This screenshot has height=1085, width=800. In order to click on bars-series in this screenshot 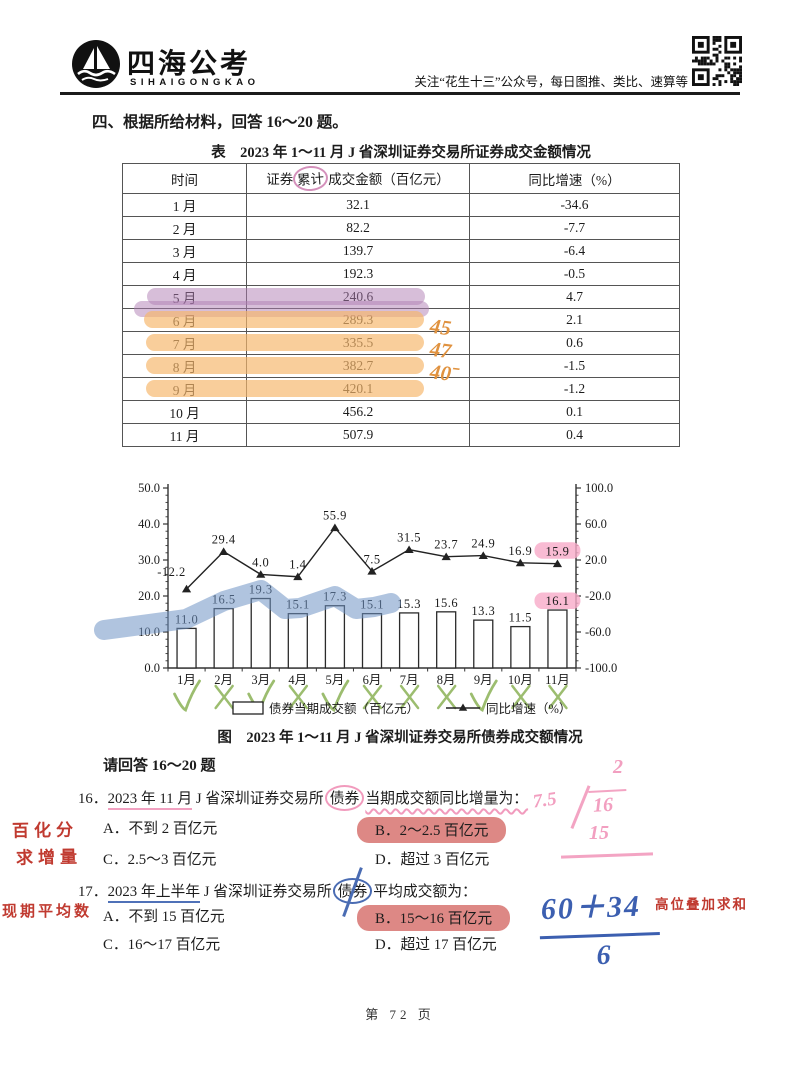, I will do `click(372, 633)`.